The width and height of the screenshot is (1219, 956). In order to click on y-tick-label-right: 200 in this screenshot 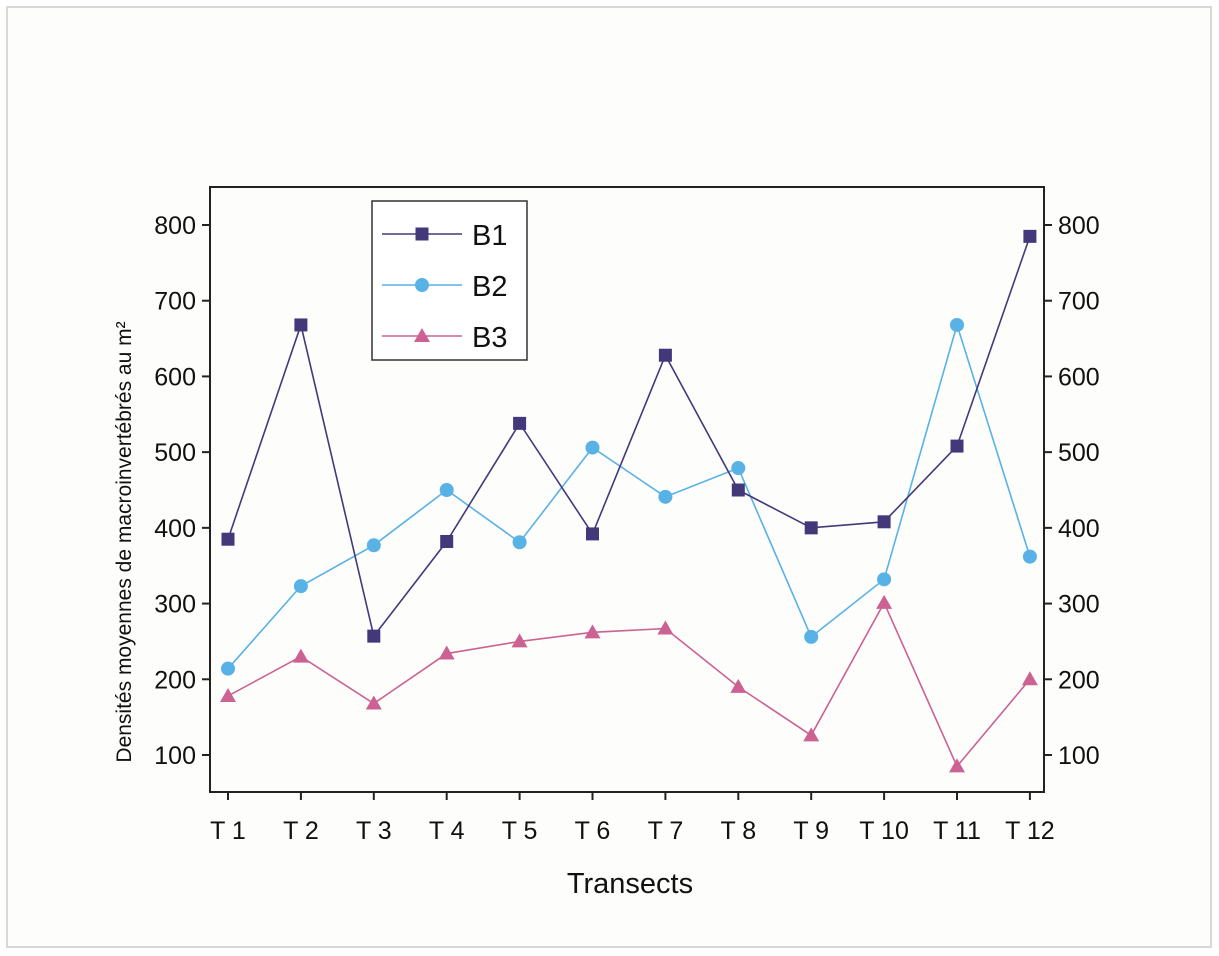, I will do `click(1079, 680)`.